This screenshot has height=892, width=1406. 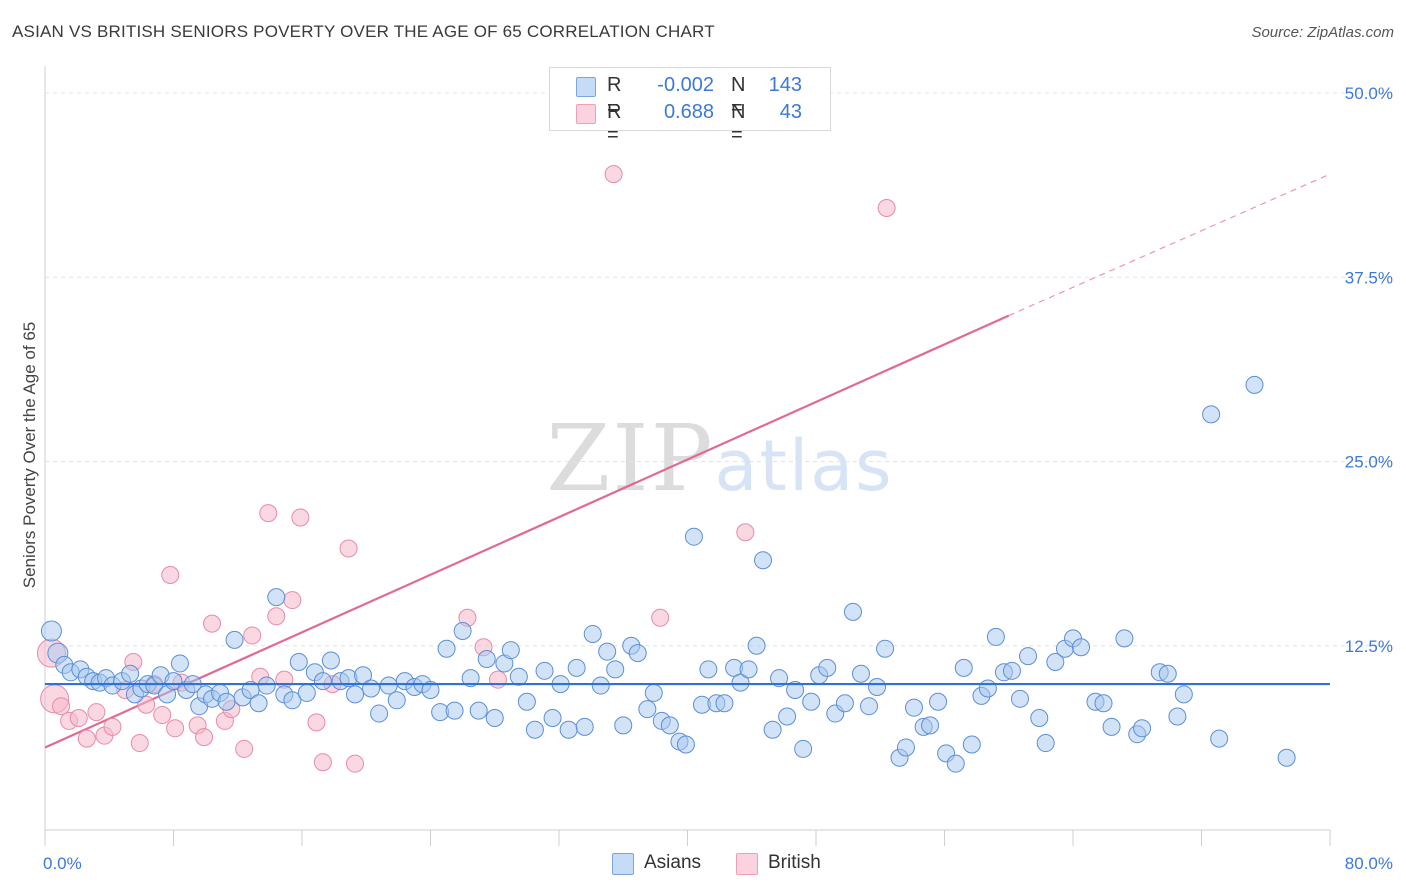 I want to click on british-trend-dashed, so click(x=1169, y=245).